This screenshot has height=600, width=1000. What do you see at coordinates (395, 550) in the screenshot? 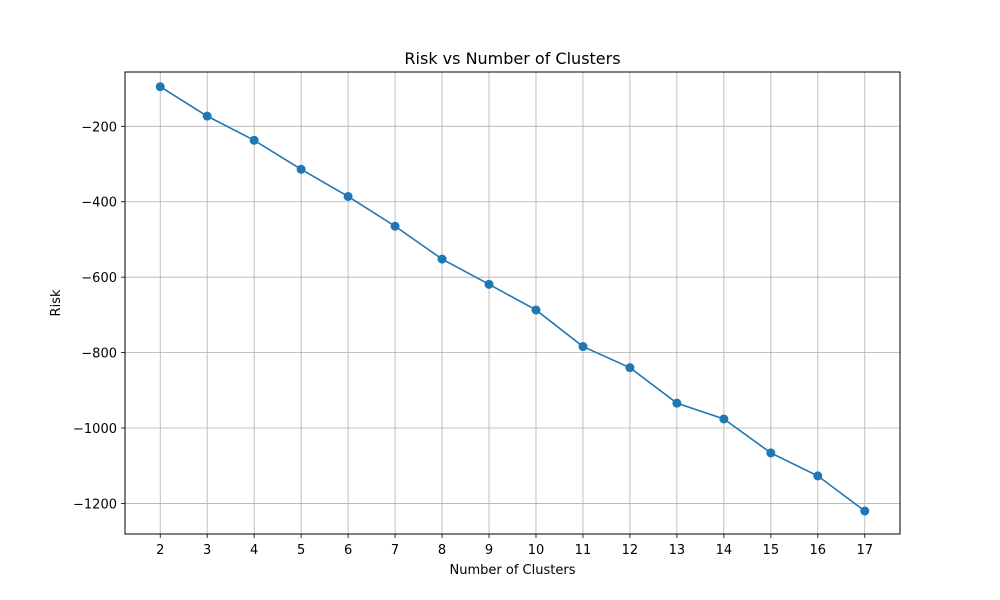
I see `x-tick-label: 7` at bounding box center [395, 550].